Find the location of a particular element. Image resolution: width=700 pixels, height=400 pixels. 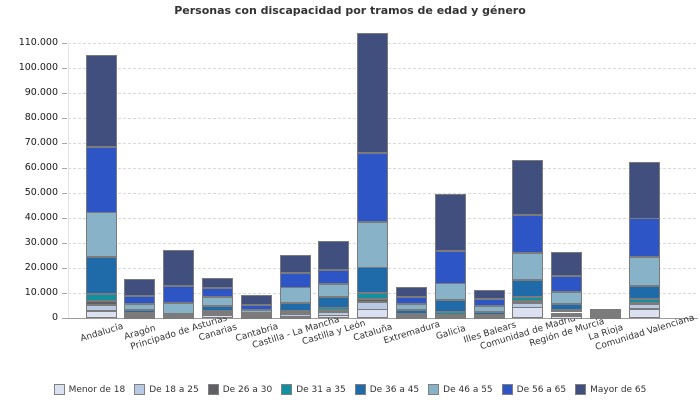

legend-label: De 31 a 35 is located at coordinates (321, 389).